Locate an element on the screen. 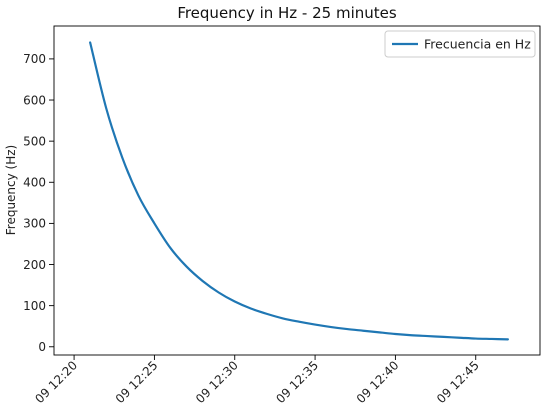  y-tick-label: 0 is located at coordinates (42, 347).